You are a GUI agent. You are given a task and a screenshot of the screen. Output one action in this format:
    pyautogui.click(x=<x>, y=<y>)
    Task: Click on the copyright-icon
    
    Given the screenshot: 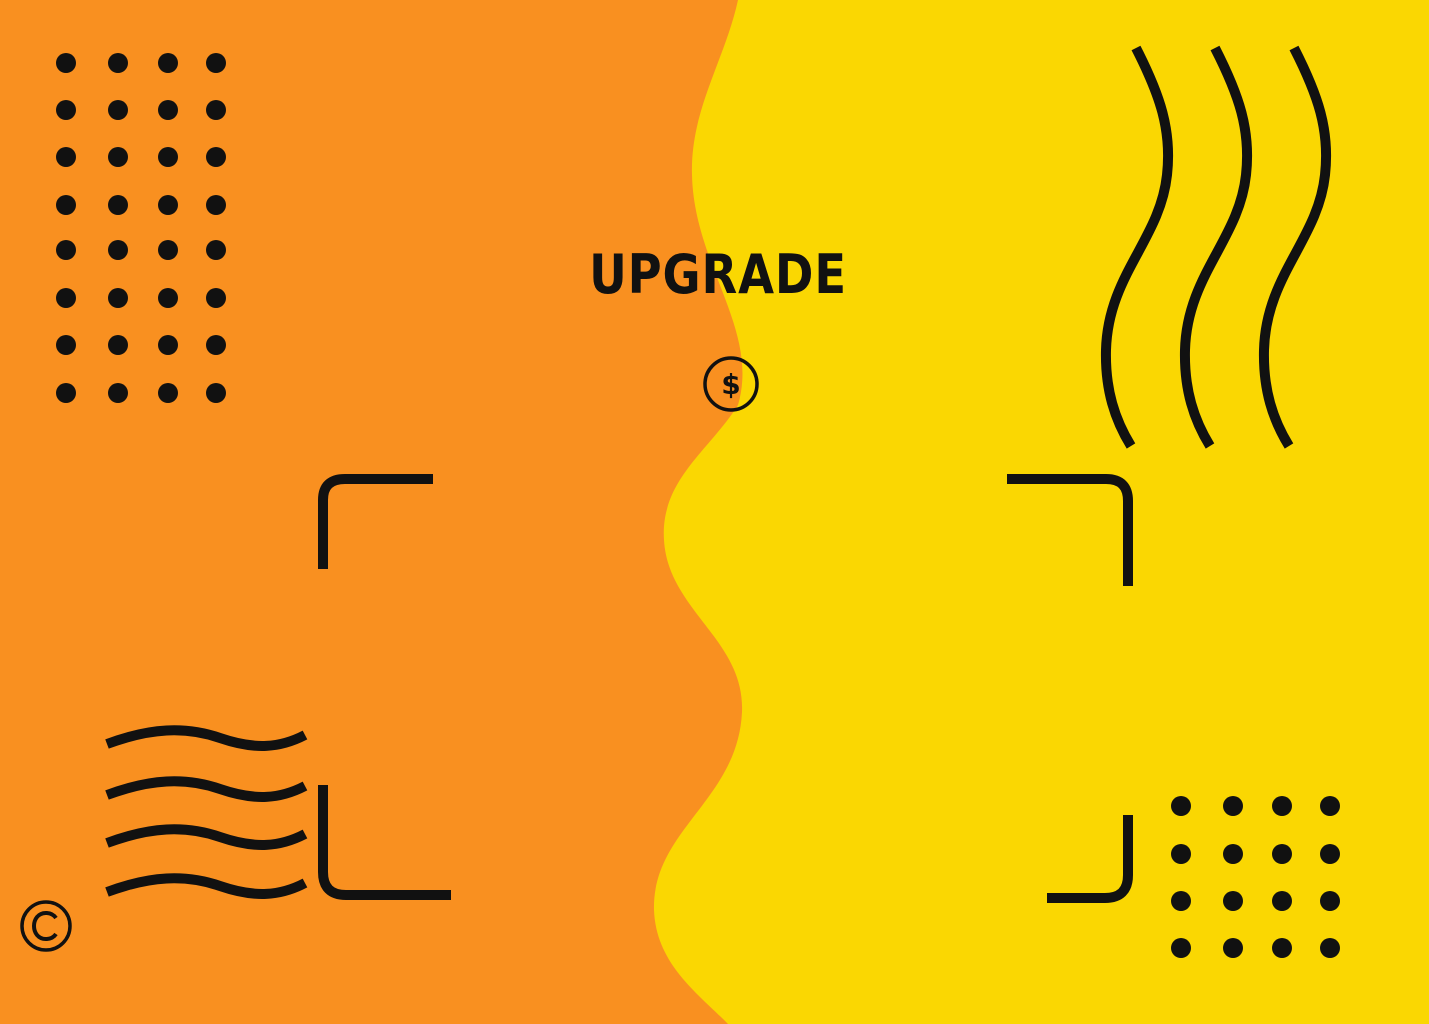 What is the action you would take?
    pyautogui.click(x=46, y=926)
    